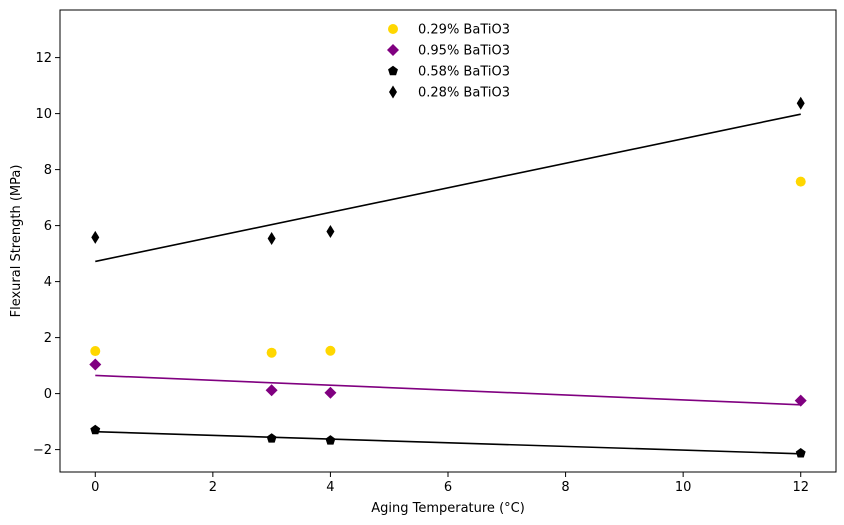 The height and width of the screenshot is (525, 844). What do you see at coordinates (16, 241) in the screenshot?
I see `y-axis-label: Flexural Strength (MPa)` at bounding box center [16, 241].